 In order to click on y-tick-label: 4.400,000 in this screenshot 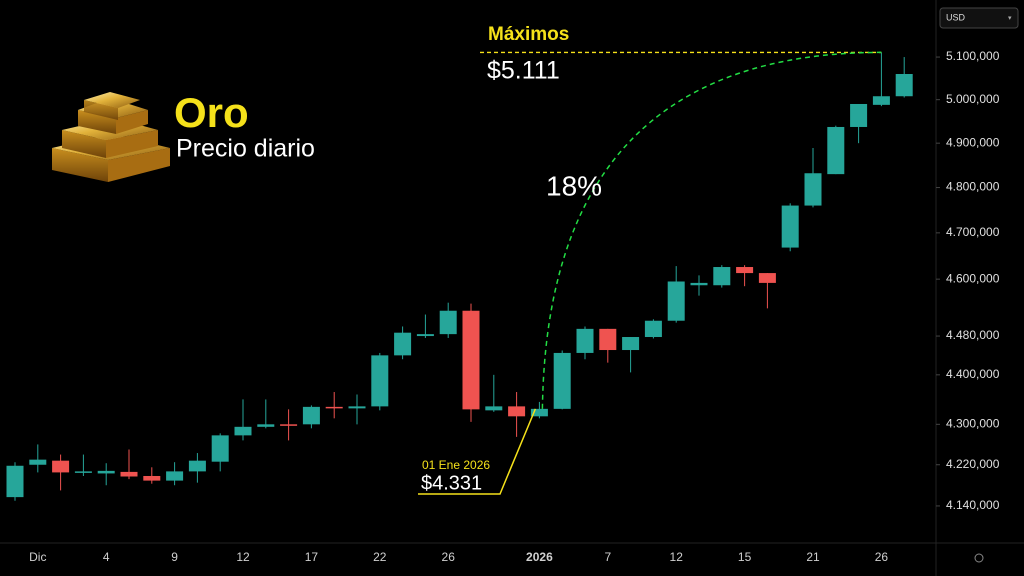, I will do `click(973, 374)`.